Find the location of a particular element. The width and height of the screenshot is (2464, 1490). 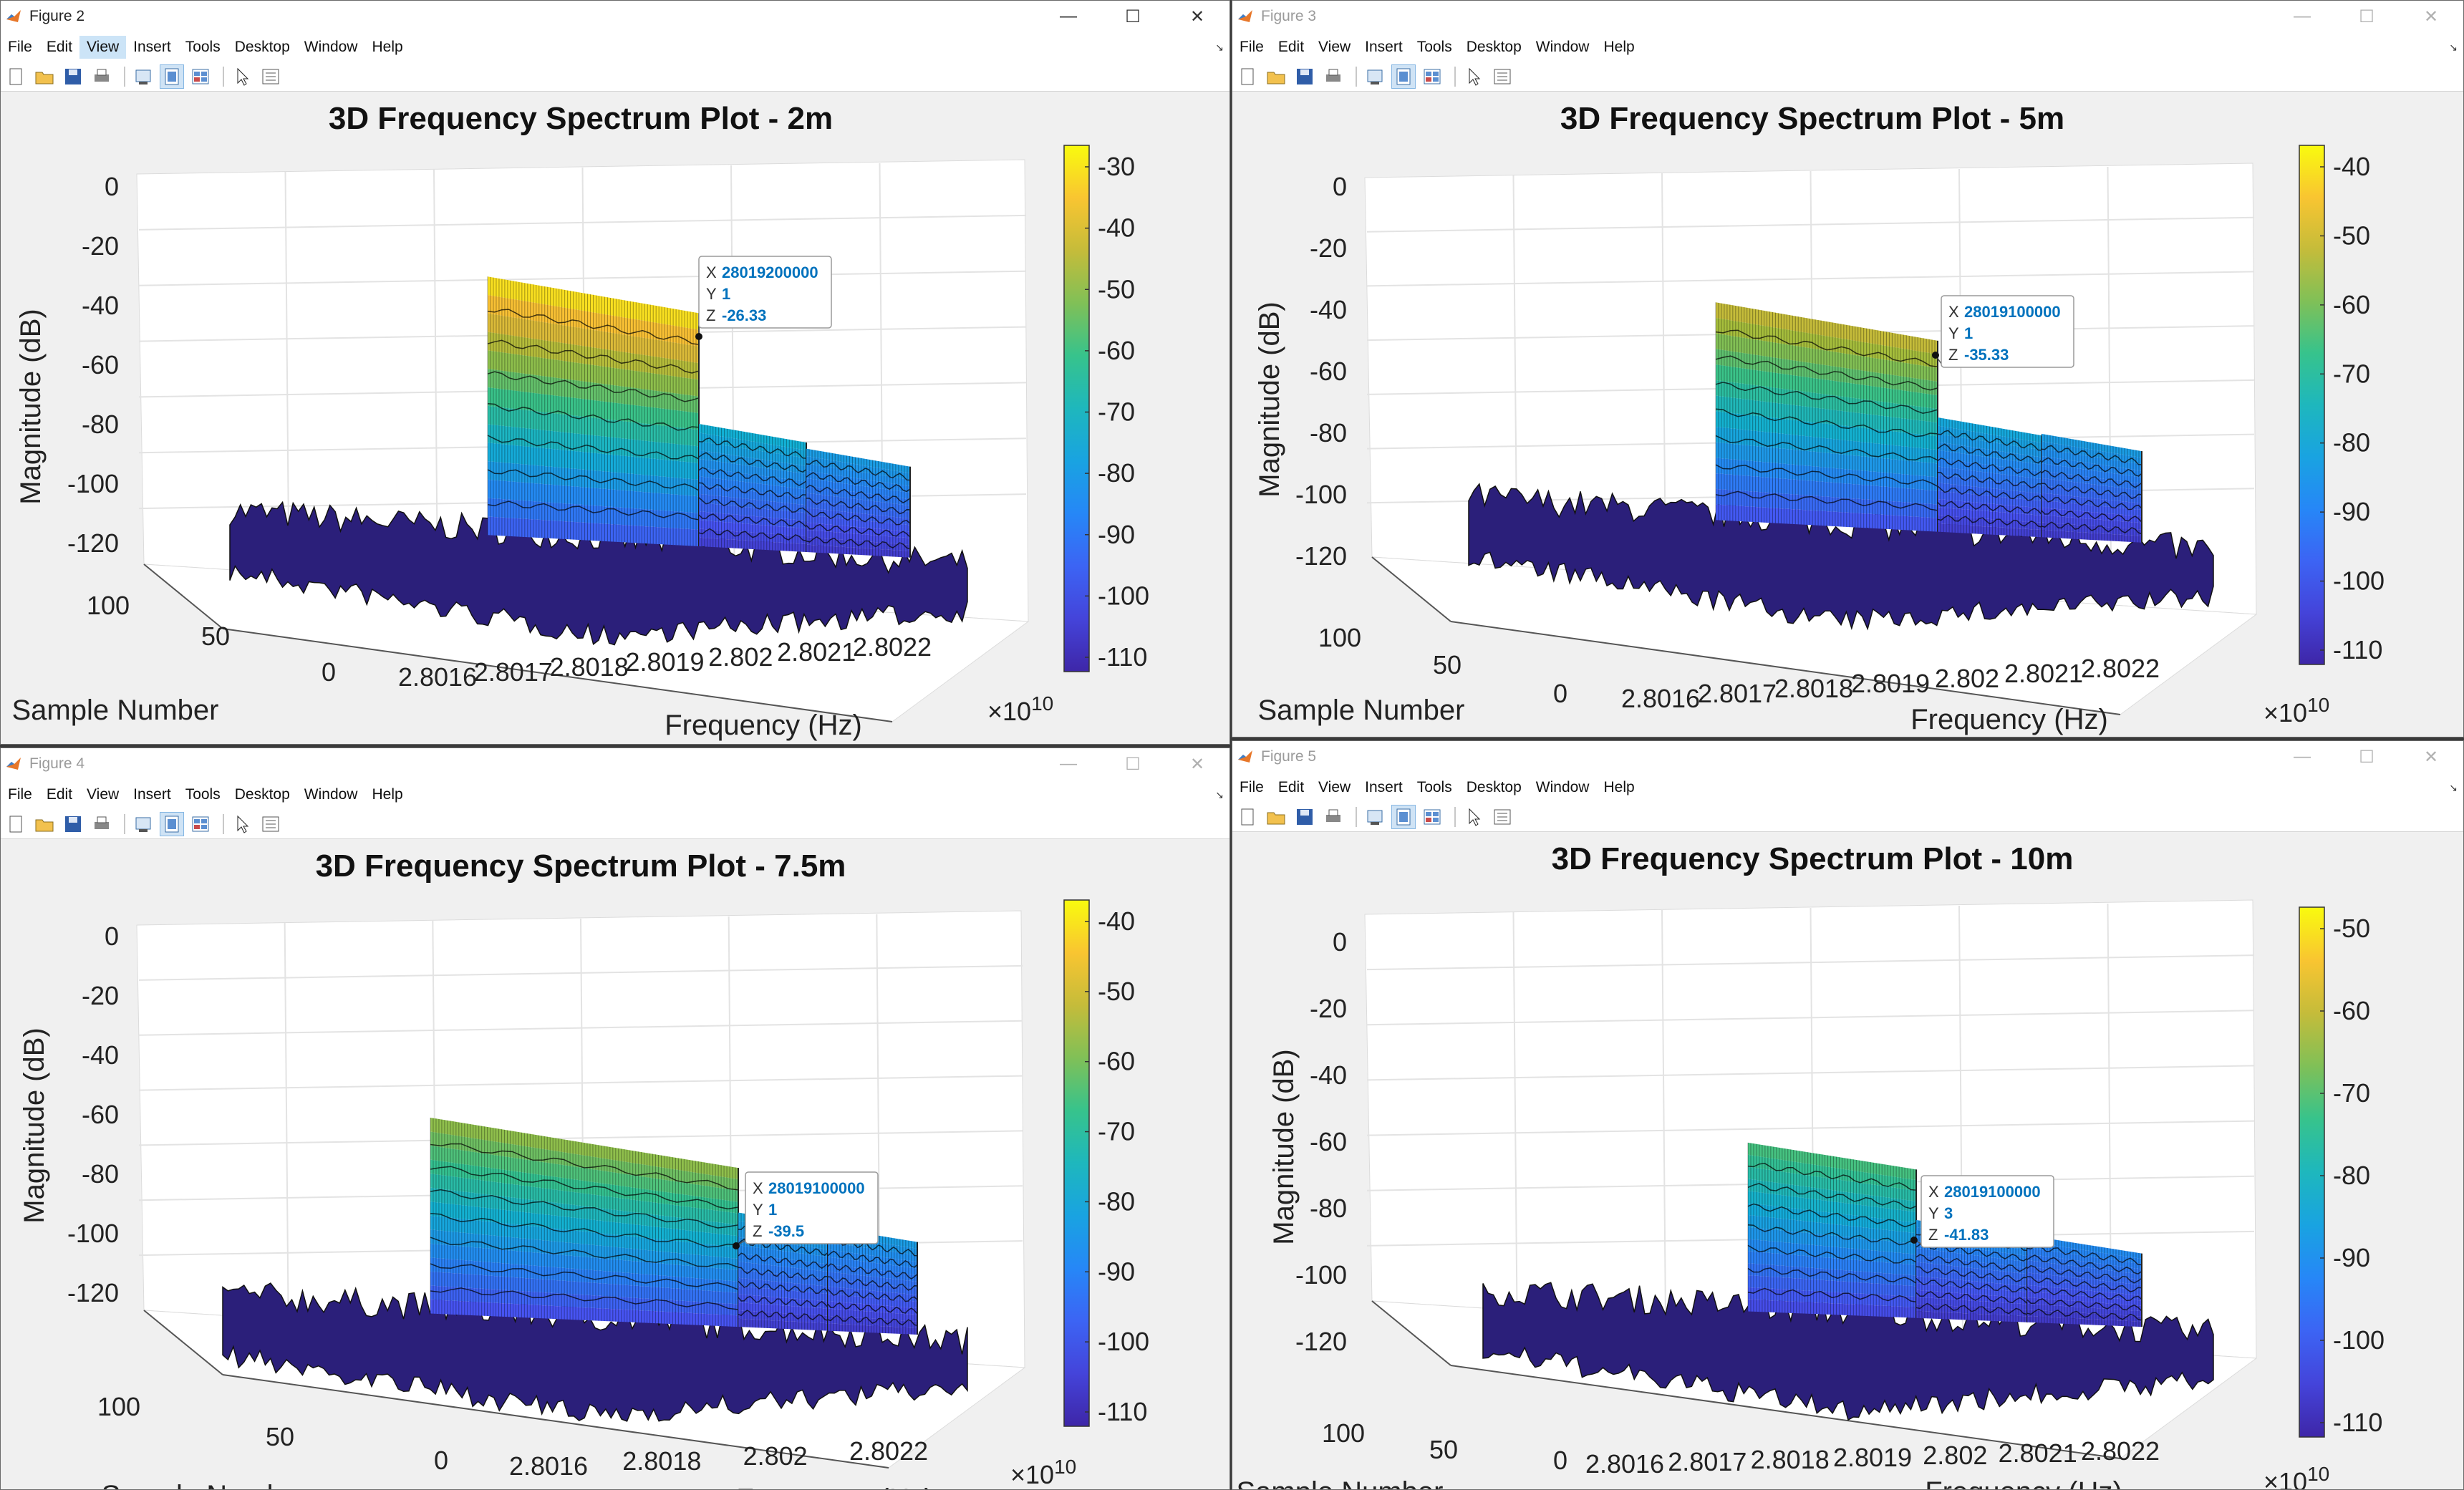

datatip: X 28019100000 Y 1Z -35.33 is located at coordinates (2003, 331).